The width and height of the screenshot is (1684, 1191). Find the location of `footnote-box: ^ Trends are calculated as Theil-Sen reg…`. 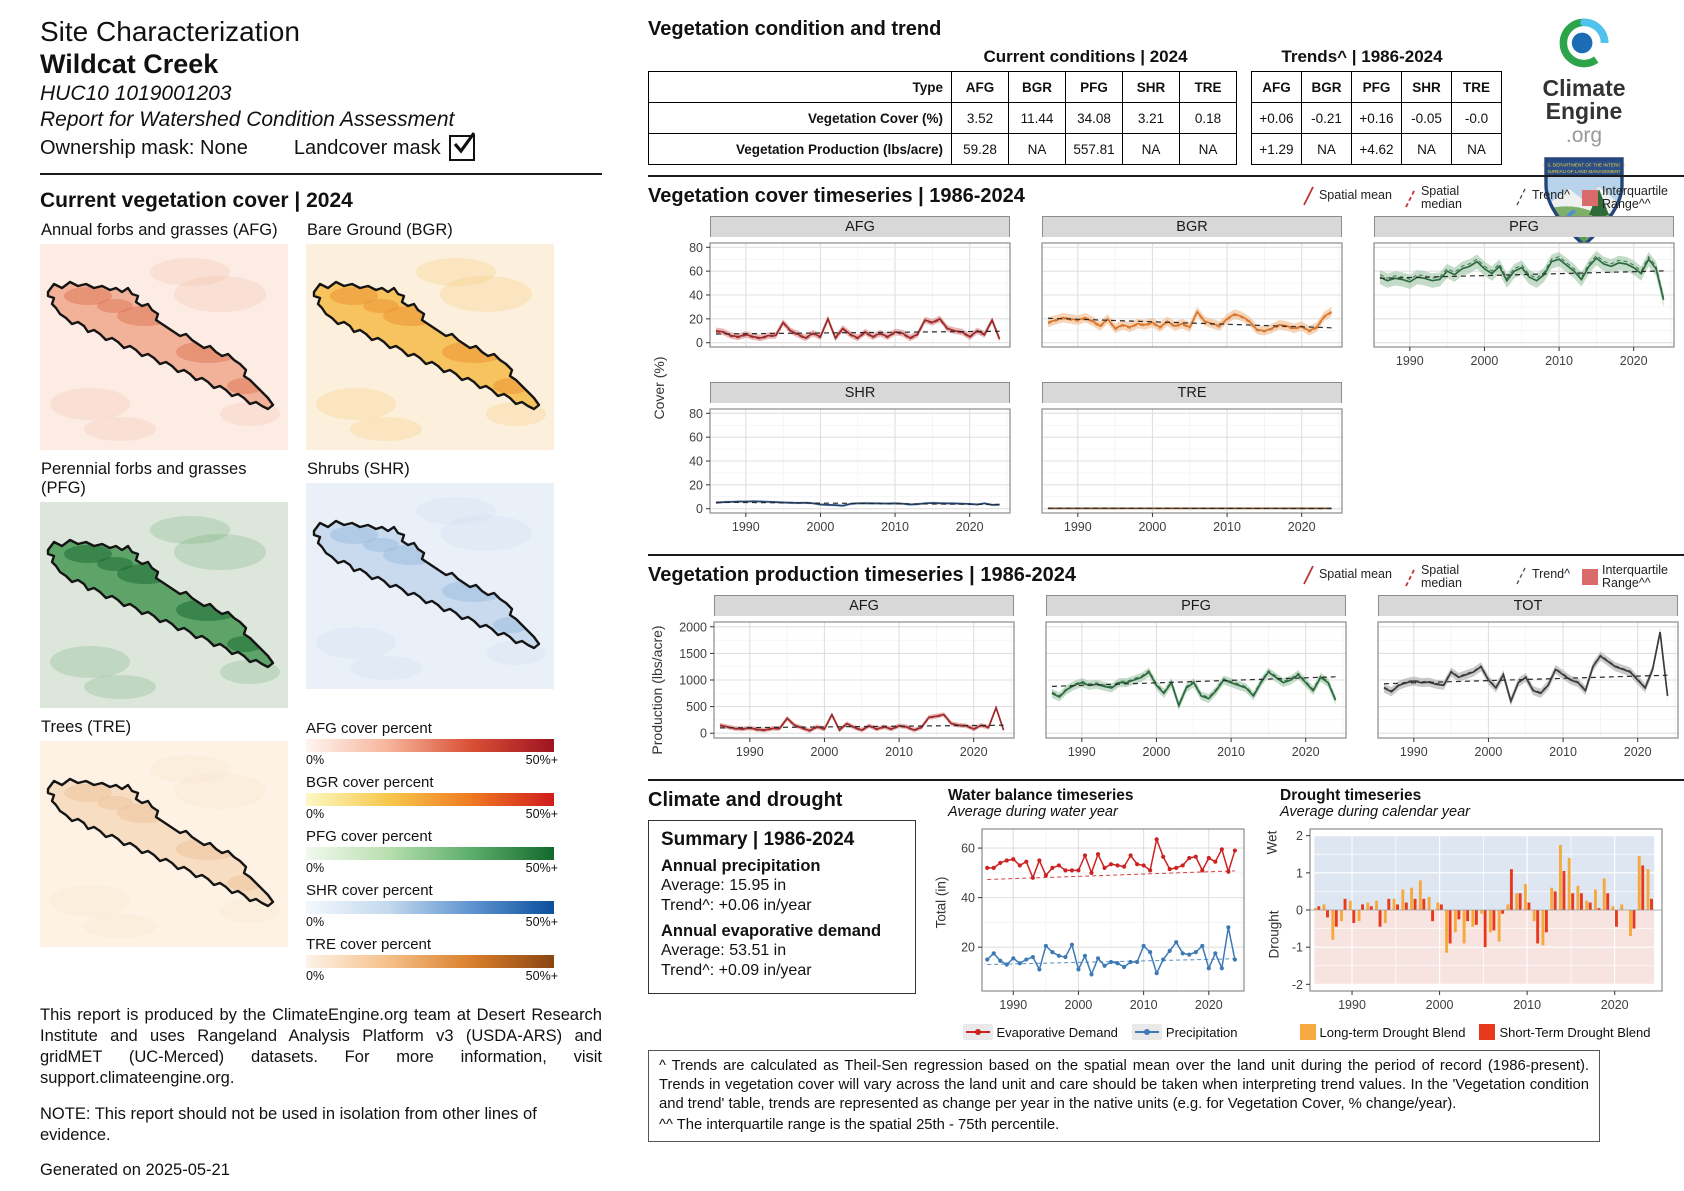

footnote-box: ^ Trends are calculated as Theil-Sen reg… is located at coordinates (1124, 1096).